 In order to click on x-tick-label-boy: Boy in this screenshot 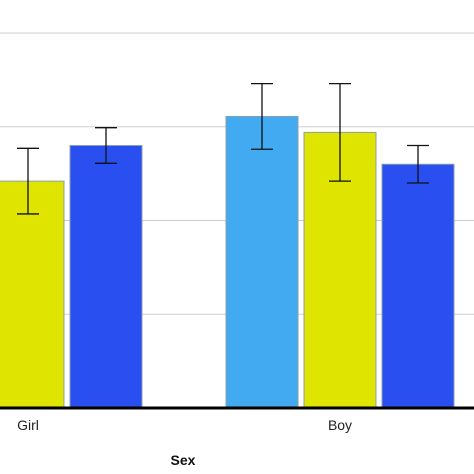, I will do `click(340, 425)`.